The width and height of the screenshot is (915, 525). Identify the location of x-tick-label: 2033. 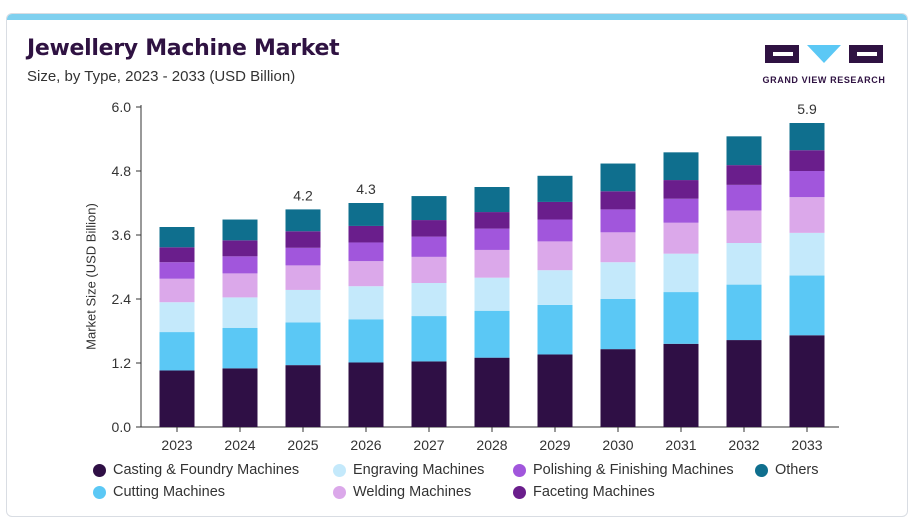
(806, 445).